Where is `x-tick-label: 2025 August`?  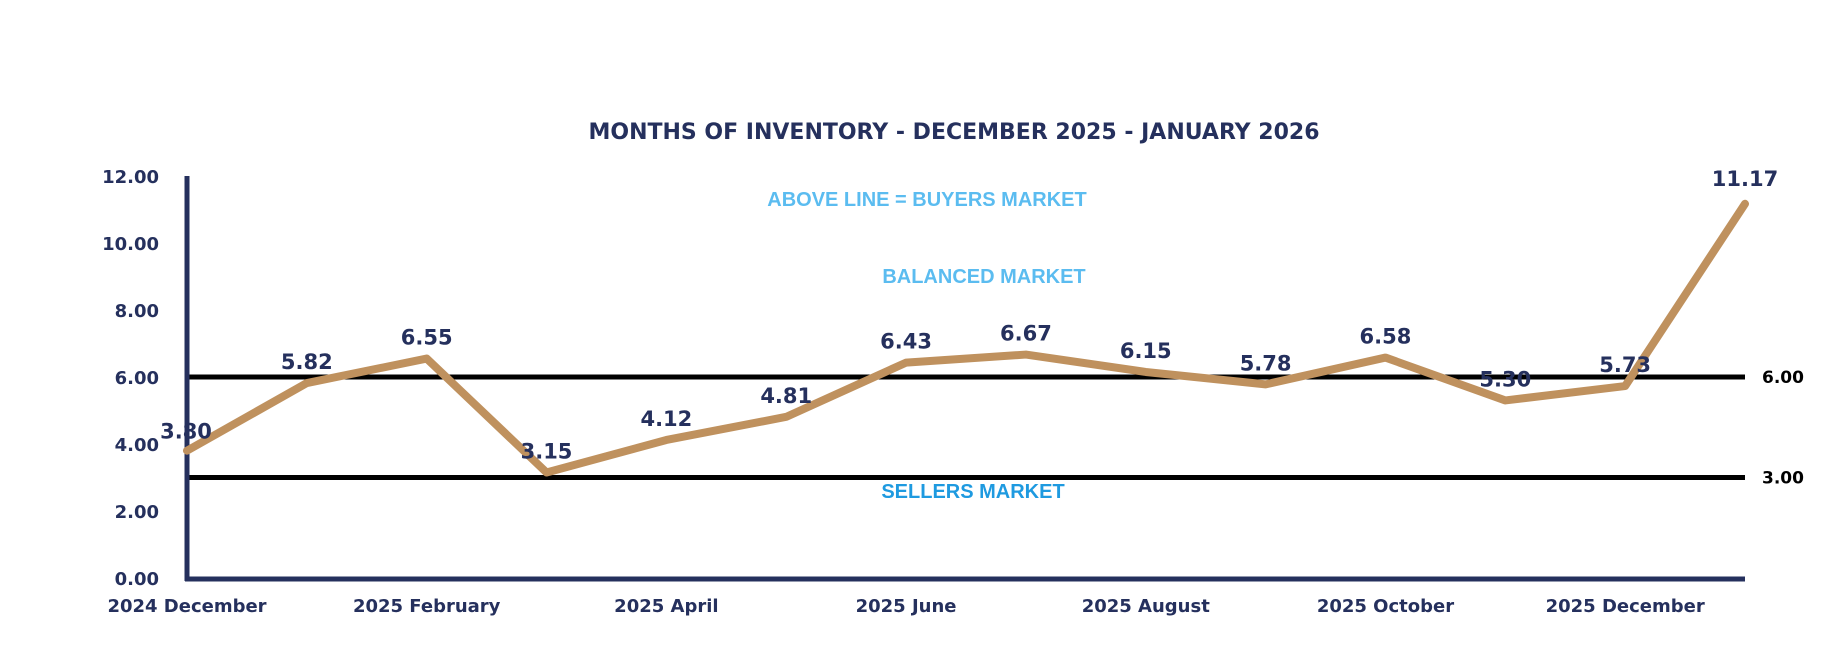 x-tick-label: 2025 August is located at coordinates (1146, 606).